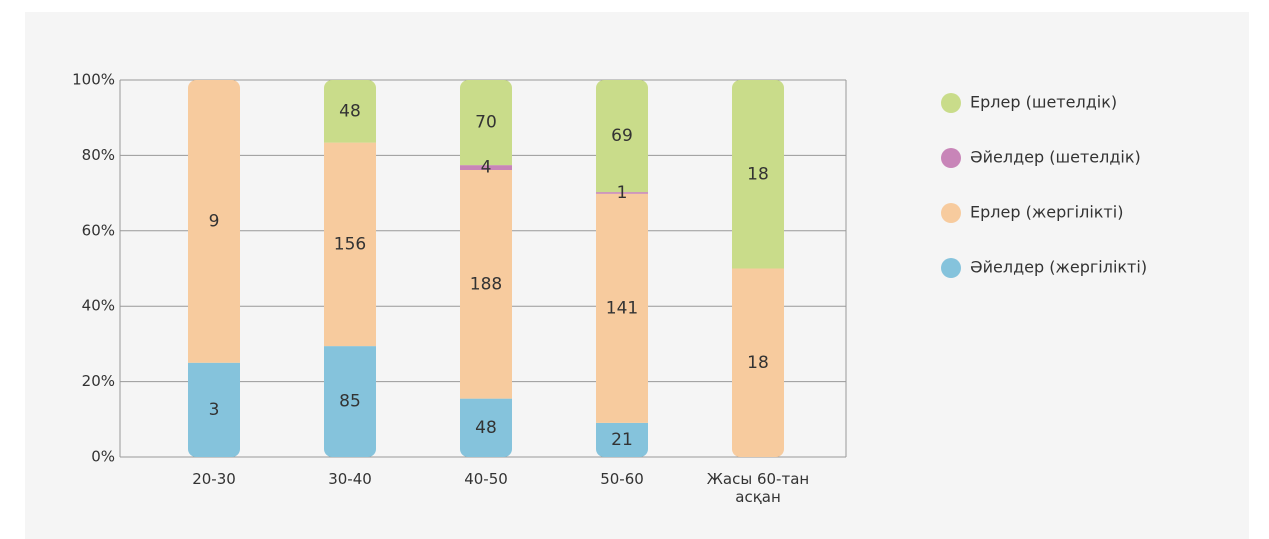 This screenshot has width=1269, height=539. I want to click on legend-label: Ерлер (шетелдік), so click(1043, 102).